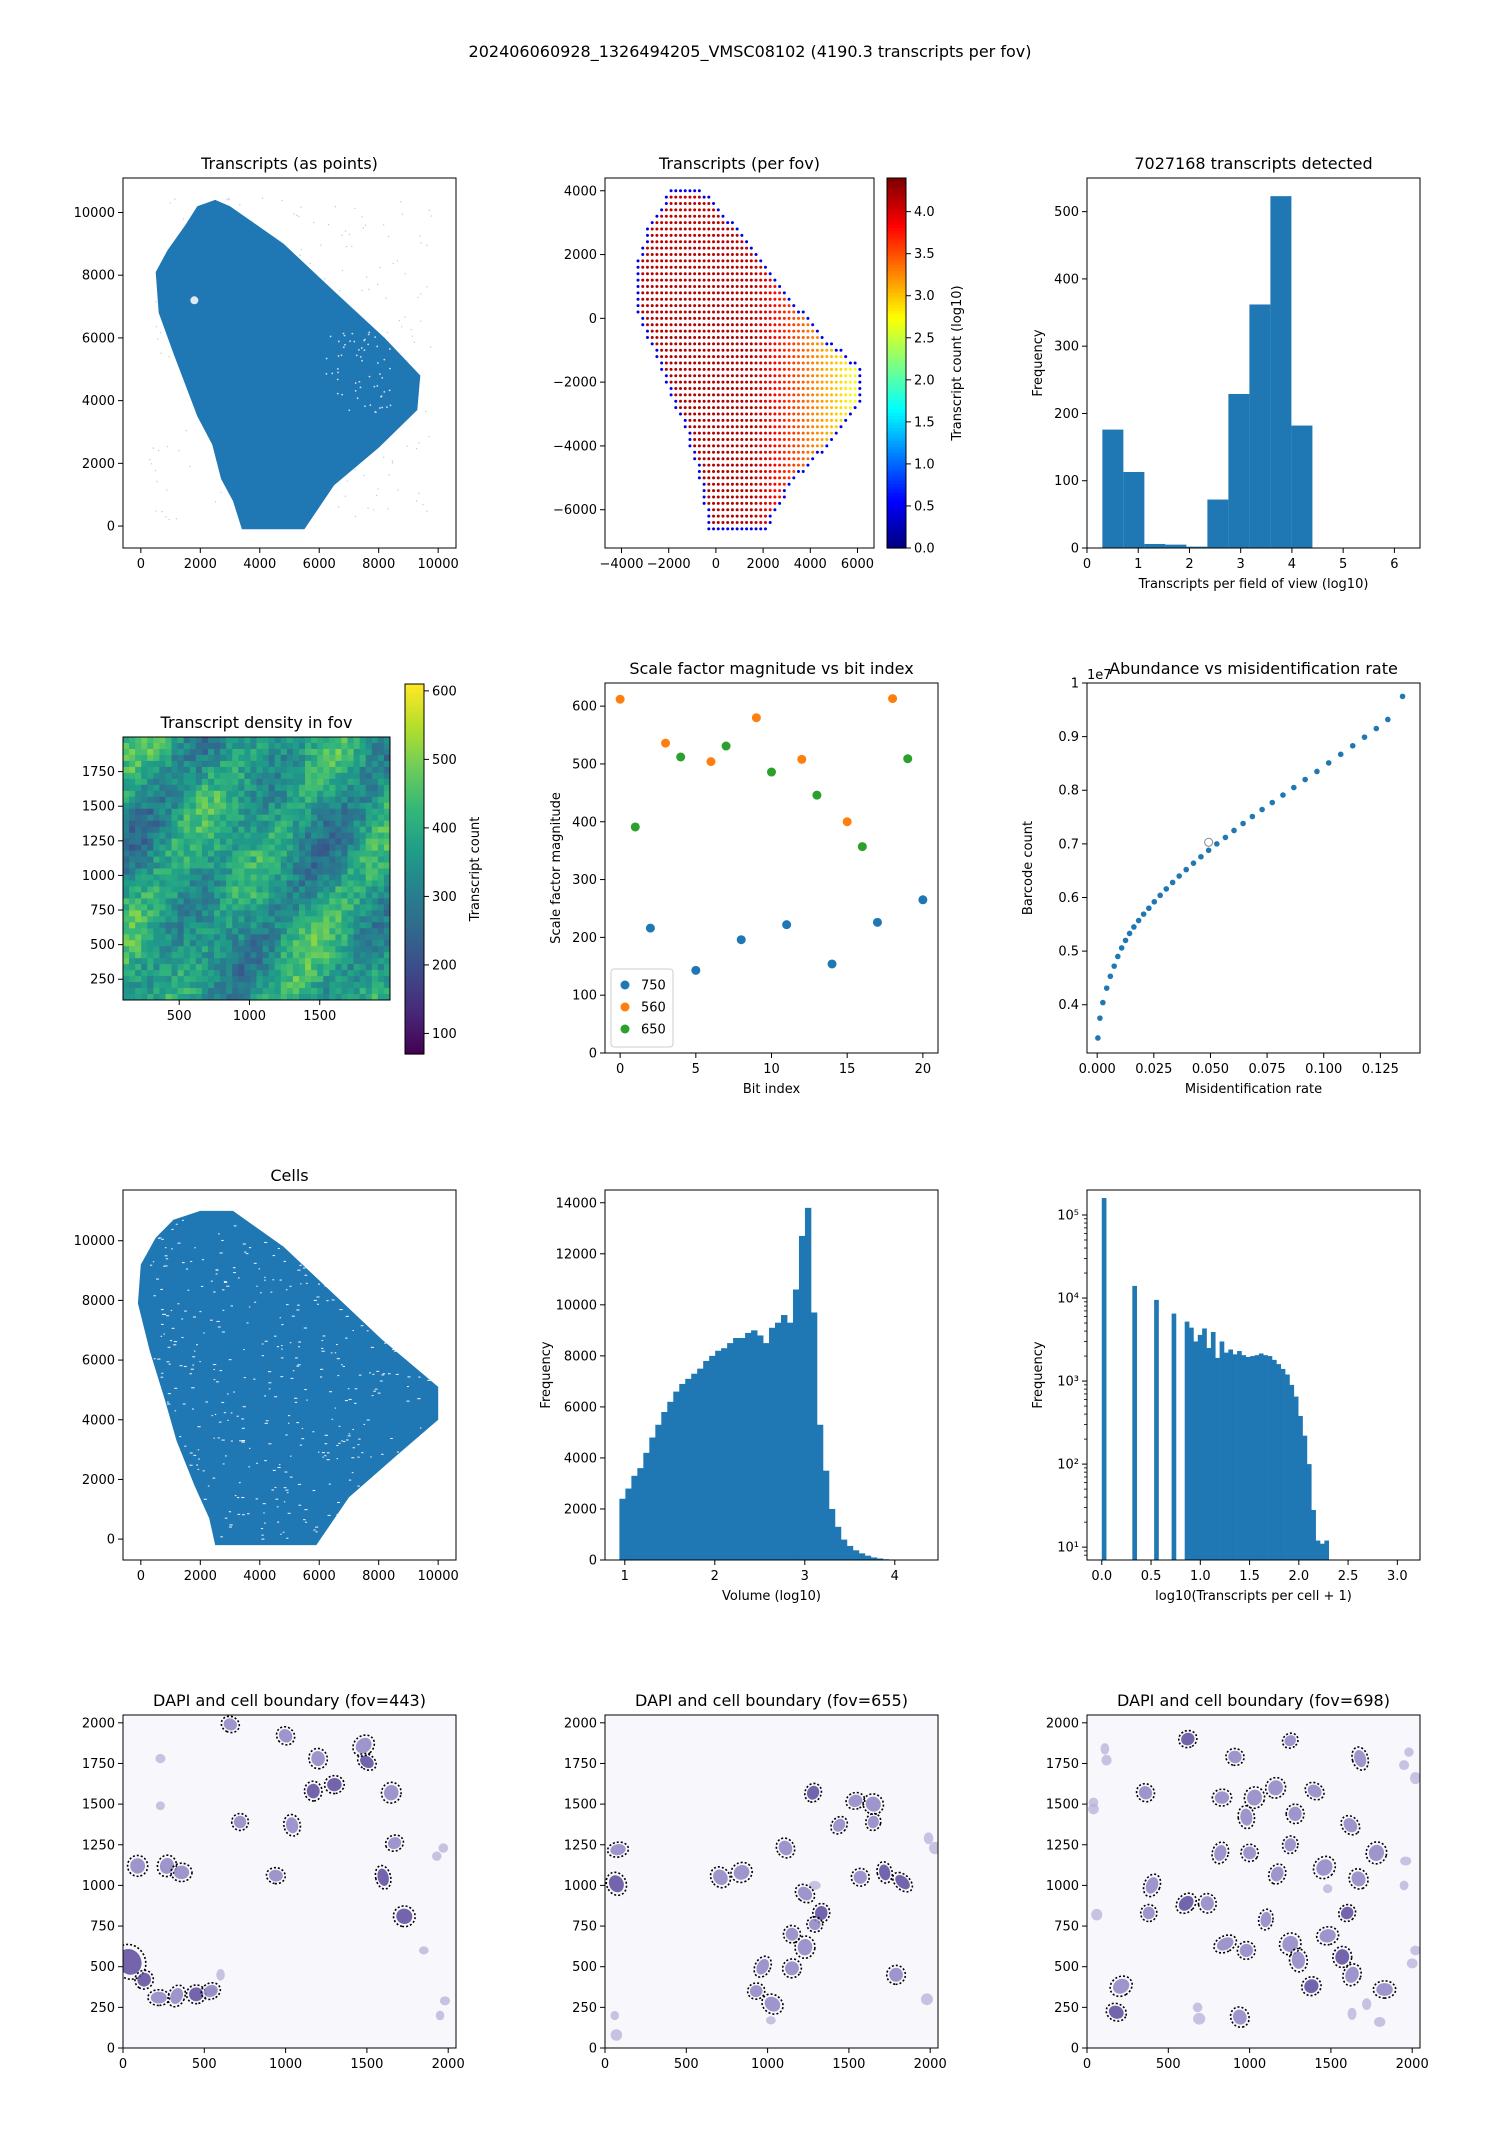 The width and height of the screenshot is (1500, 2150). I want to click on histogram-bar, so click(1305, 1497).